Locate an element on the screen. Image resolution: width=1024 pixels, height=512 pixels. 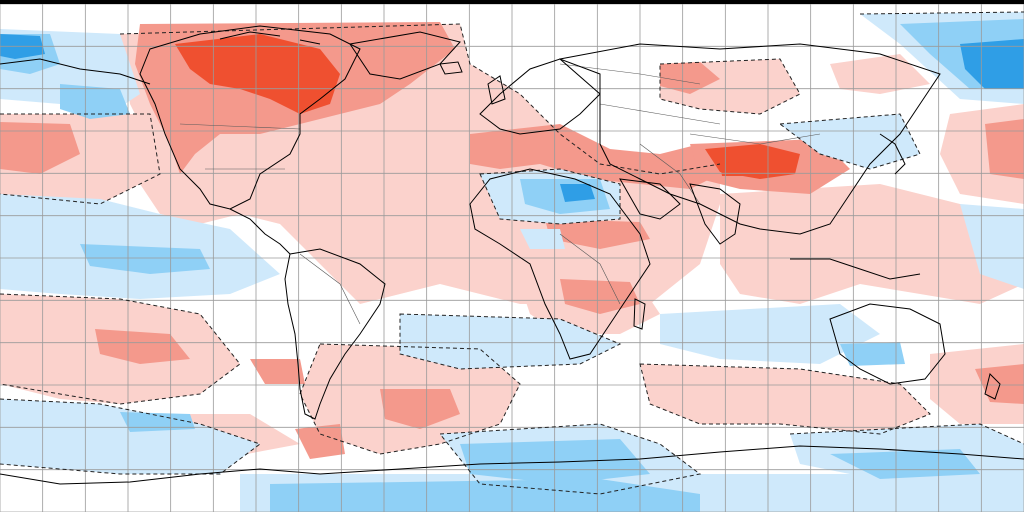
uk-coastline is located at coordinates (496, 90).